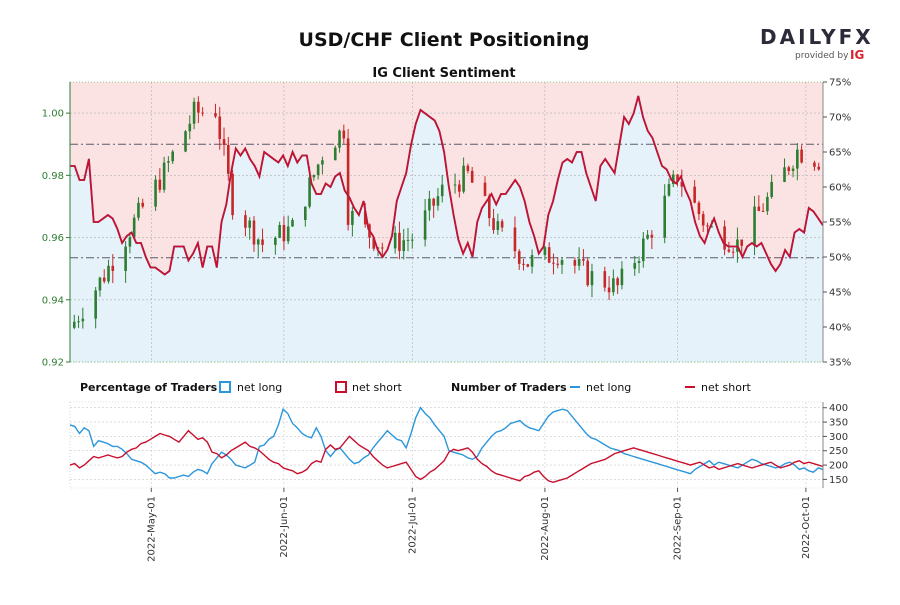 The height and width of the screenshot is (605, 900). I want to click on right-tick-label: 50%, so click(840, 258).